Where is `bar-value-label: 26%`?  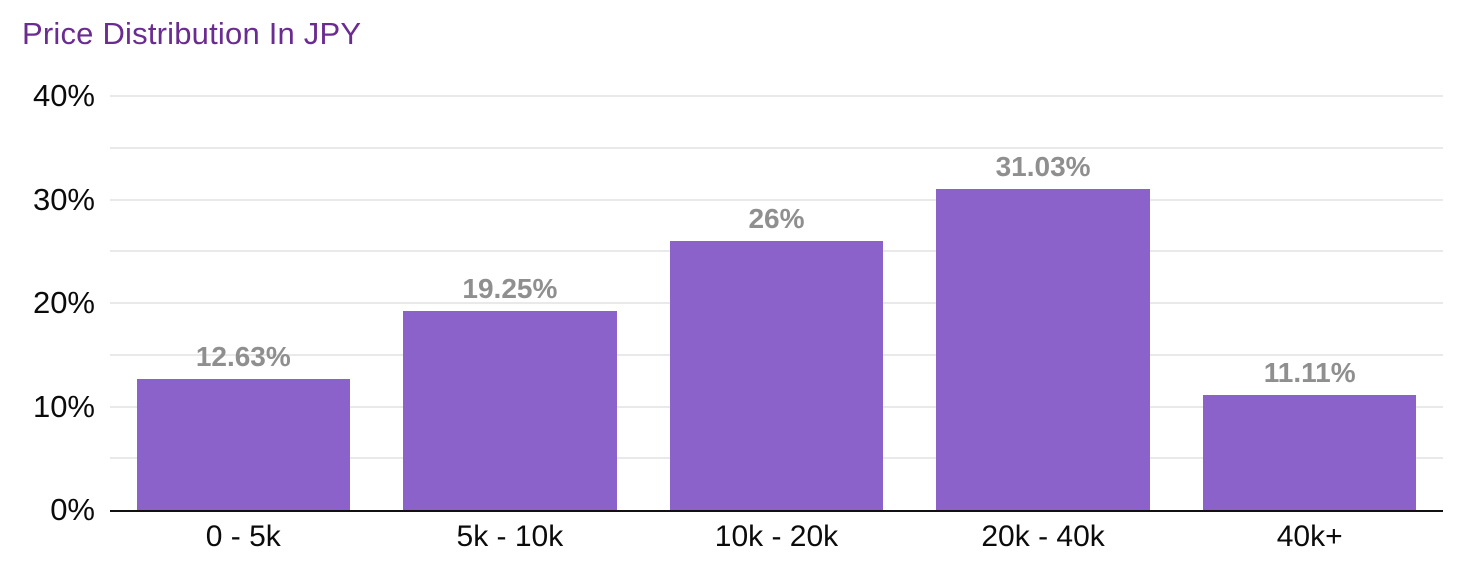
bar-value-label: 26% is located at coordinates (776, 218).